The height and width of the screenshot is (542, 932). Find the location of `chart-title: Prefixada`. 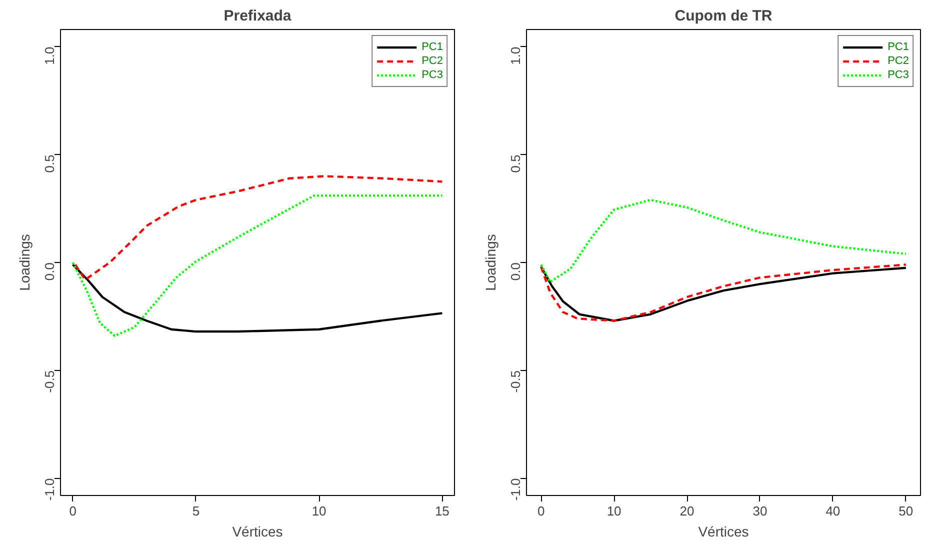

chart-title: Prefixada is located at coordinates (258, 16).